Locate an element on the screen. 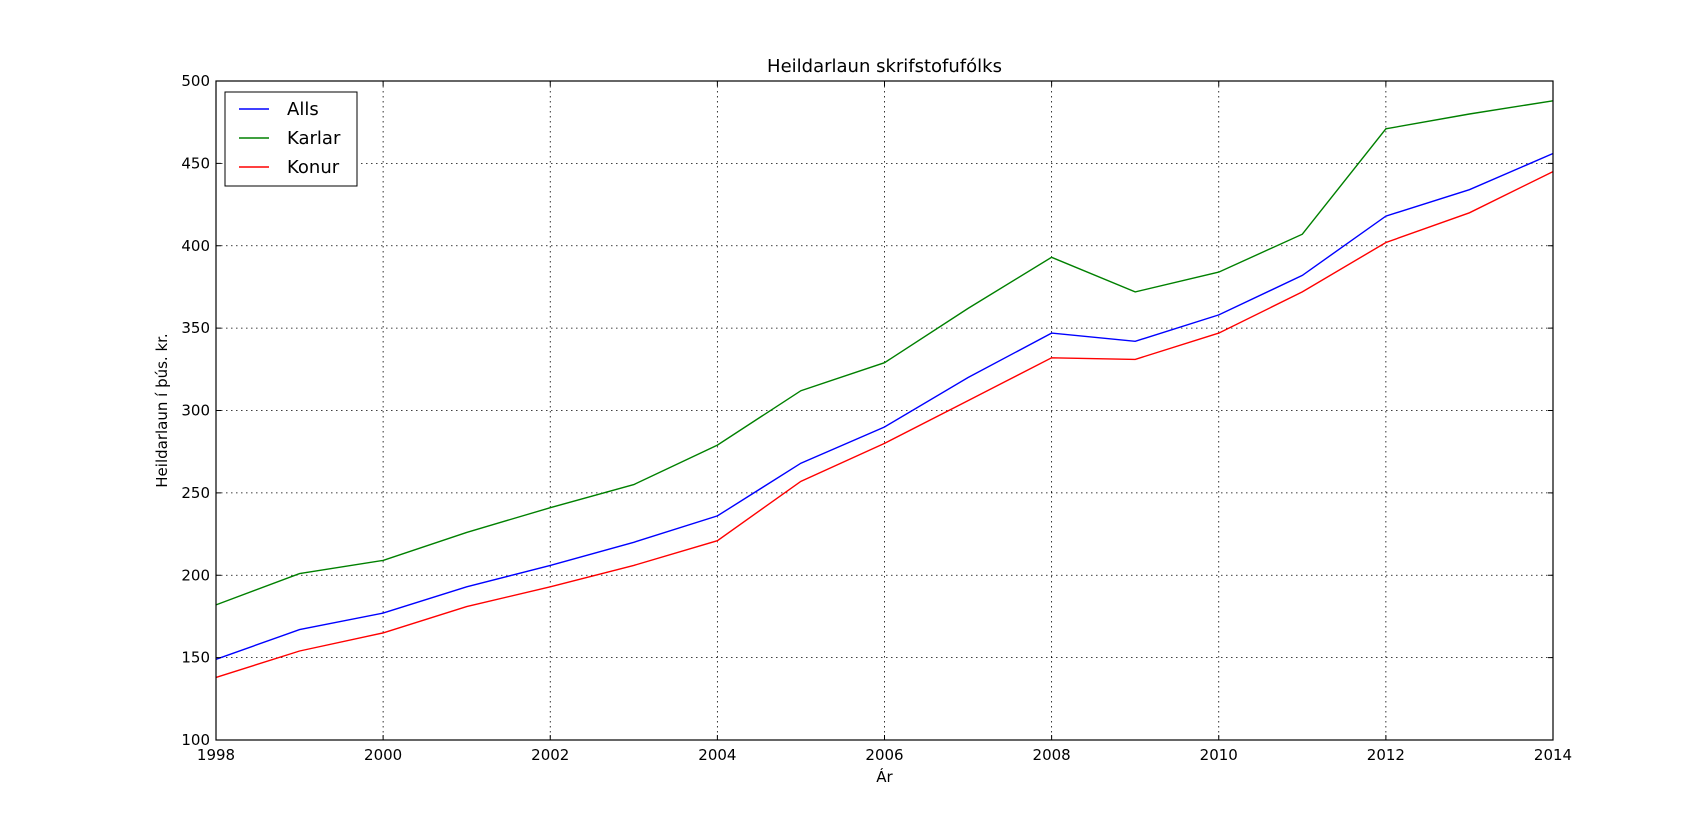 The height and width of the screenshot is (813, 1707). x-tick-label: 2012 is located at coordinates (1386, 755).